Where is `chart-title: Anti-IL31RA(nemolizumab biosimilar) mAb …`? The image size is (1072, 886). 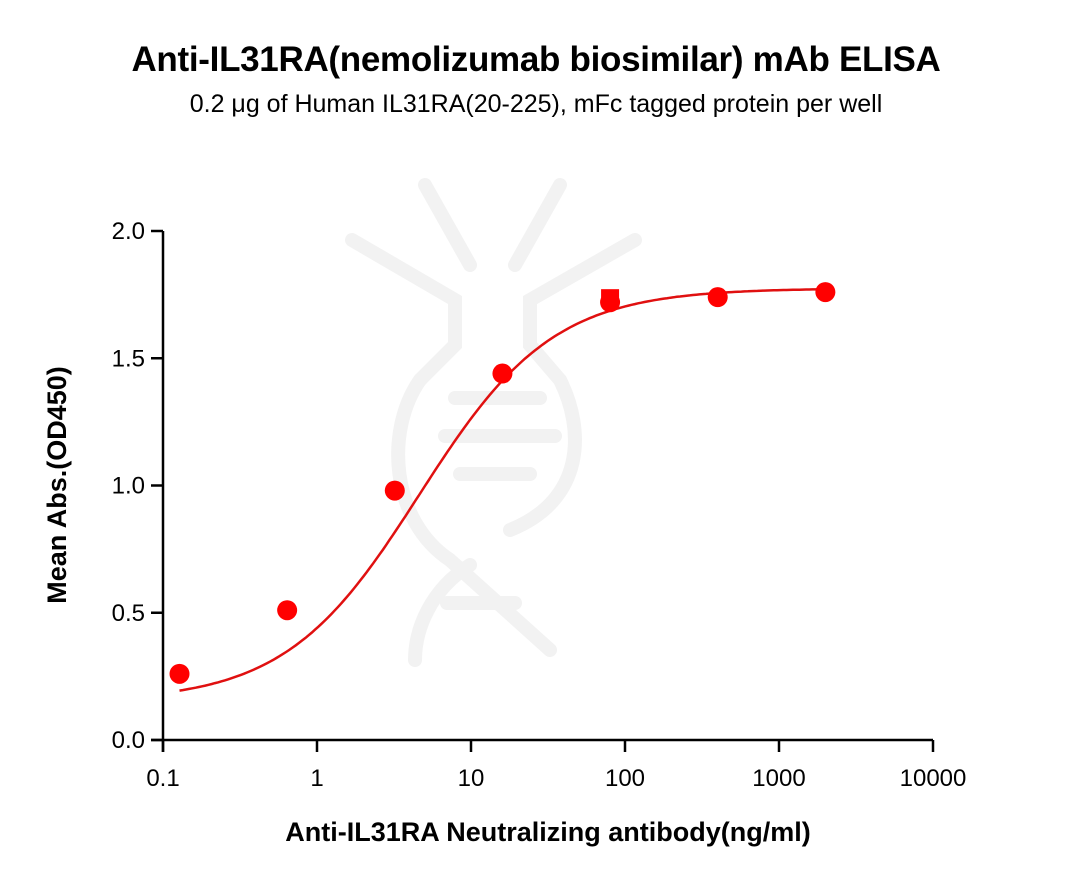 chart-title: Anti-IL31RA(nemolizumab biosimilar) mAb … is located at coordinates (536, 59).